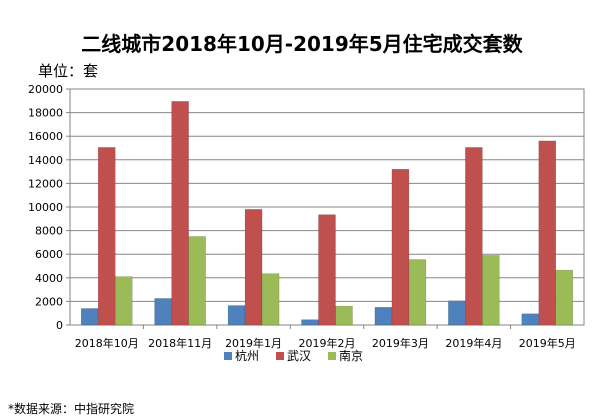  What do you see at coordinates (45, 183) in the screenshot?
I see `y-tick-label: 12000` at bounding box center [45, 183].